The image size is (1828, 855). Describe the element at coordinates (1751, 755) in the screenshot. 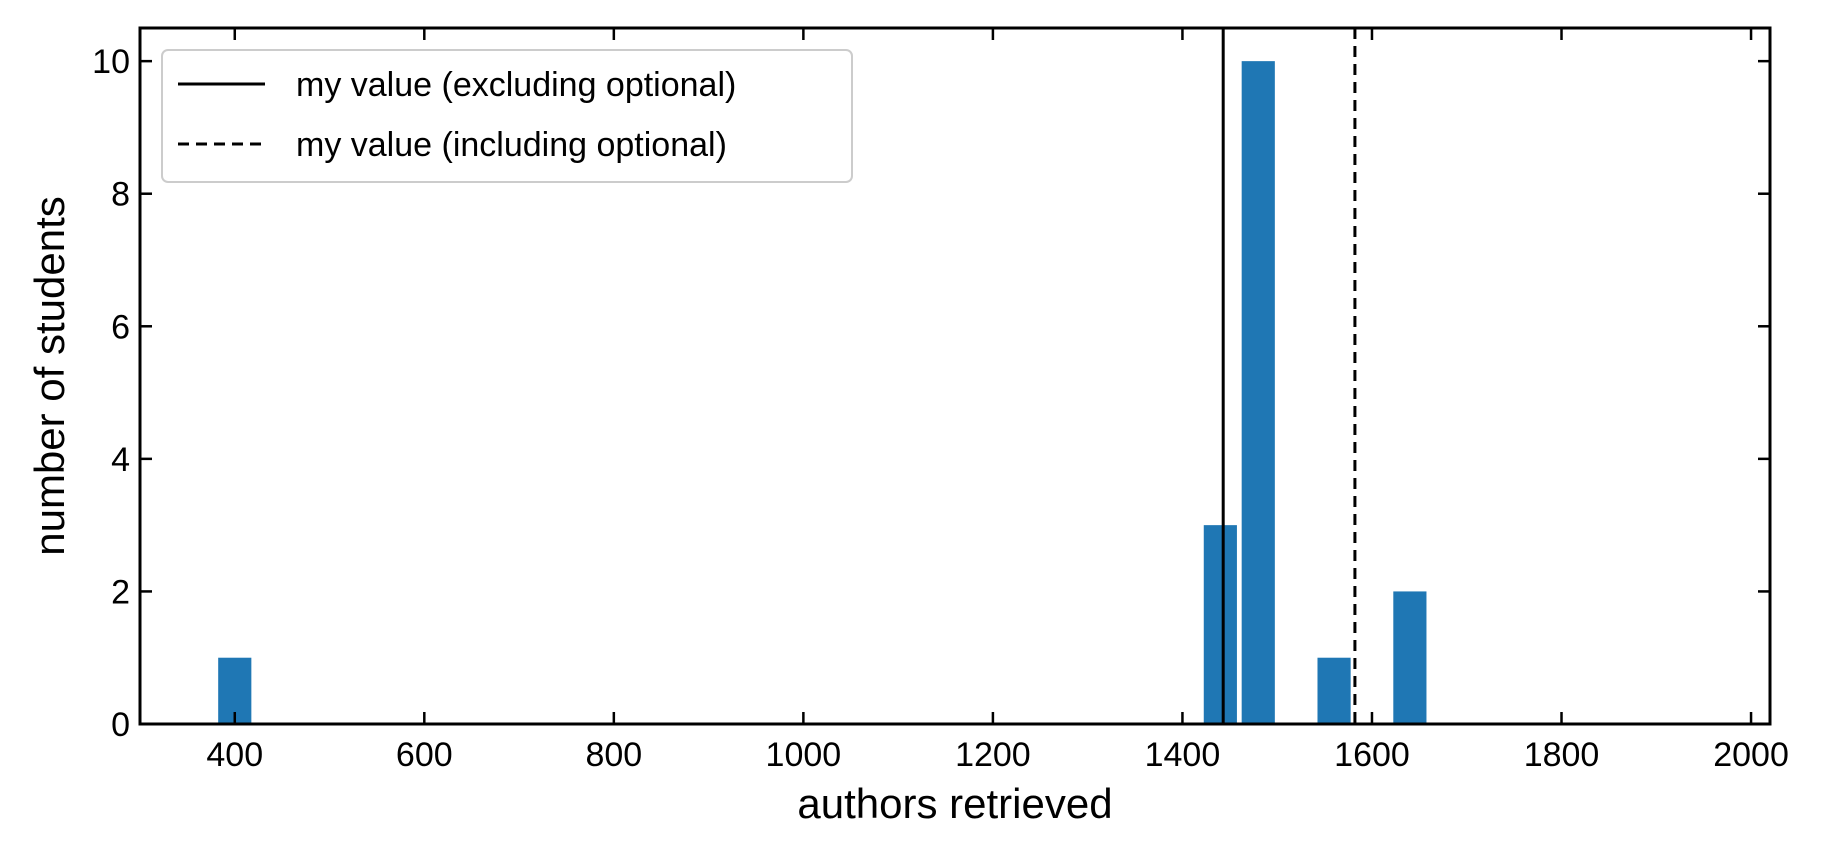

I see `x-tick-label: 2000` at that location.